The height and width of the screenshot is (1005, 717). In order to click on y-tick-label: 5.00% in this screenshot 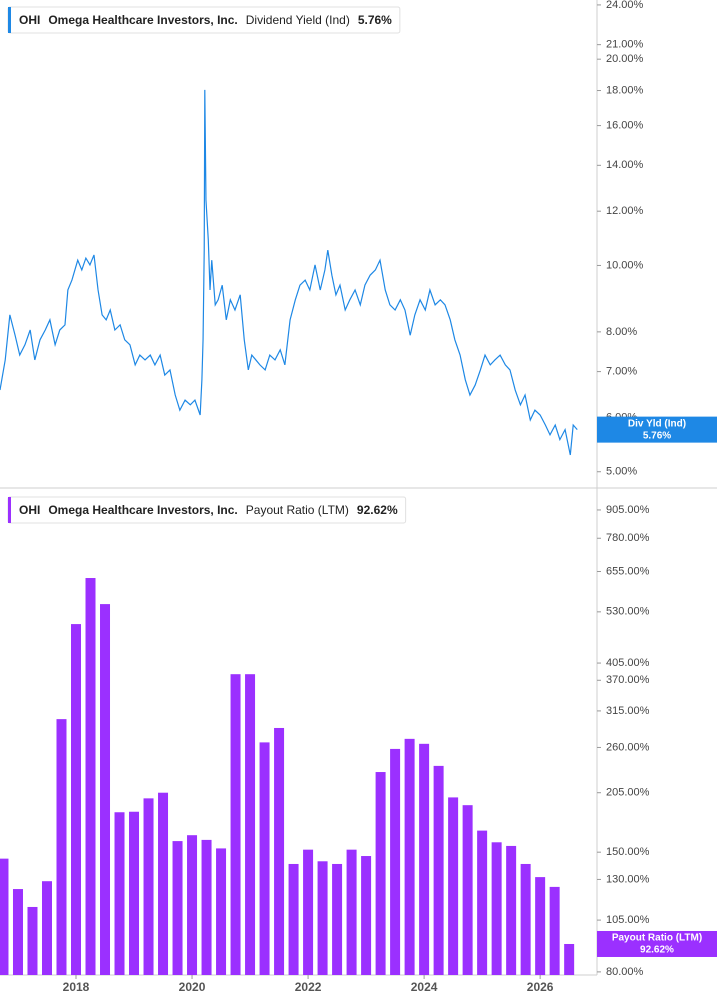, I will do `click(621, 472)`.